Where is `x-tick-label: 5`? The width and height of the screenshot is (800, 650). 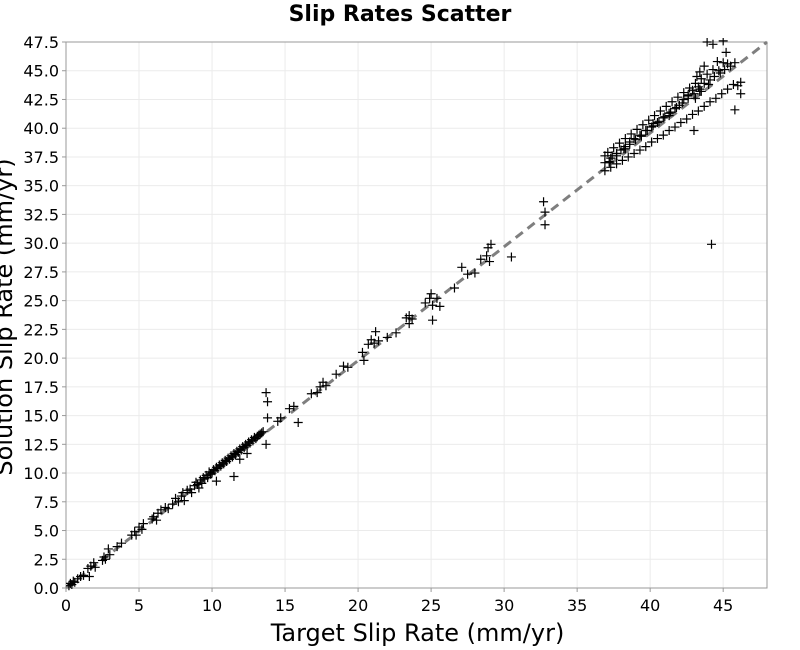
x-tick-label: 5 is located at coordinates (139, 605).